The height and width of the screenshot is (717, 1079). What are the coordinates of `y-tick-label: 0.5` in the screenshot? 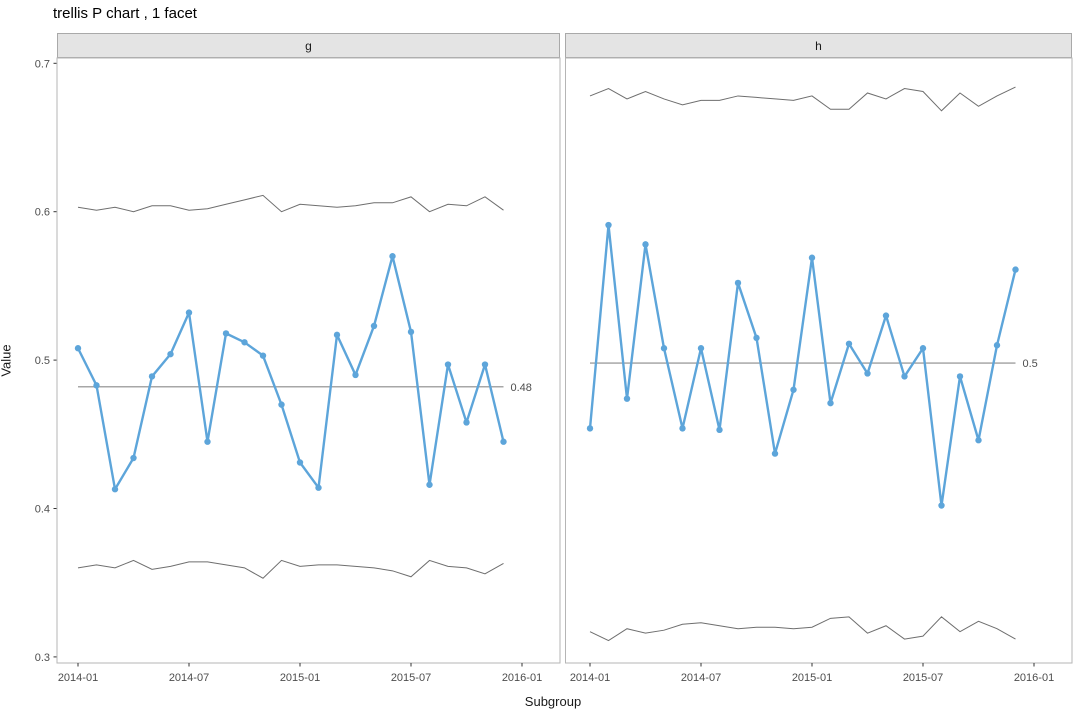 It's located at (42, 361).